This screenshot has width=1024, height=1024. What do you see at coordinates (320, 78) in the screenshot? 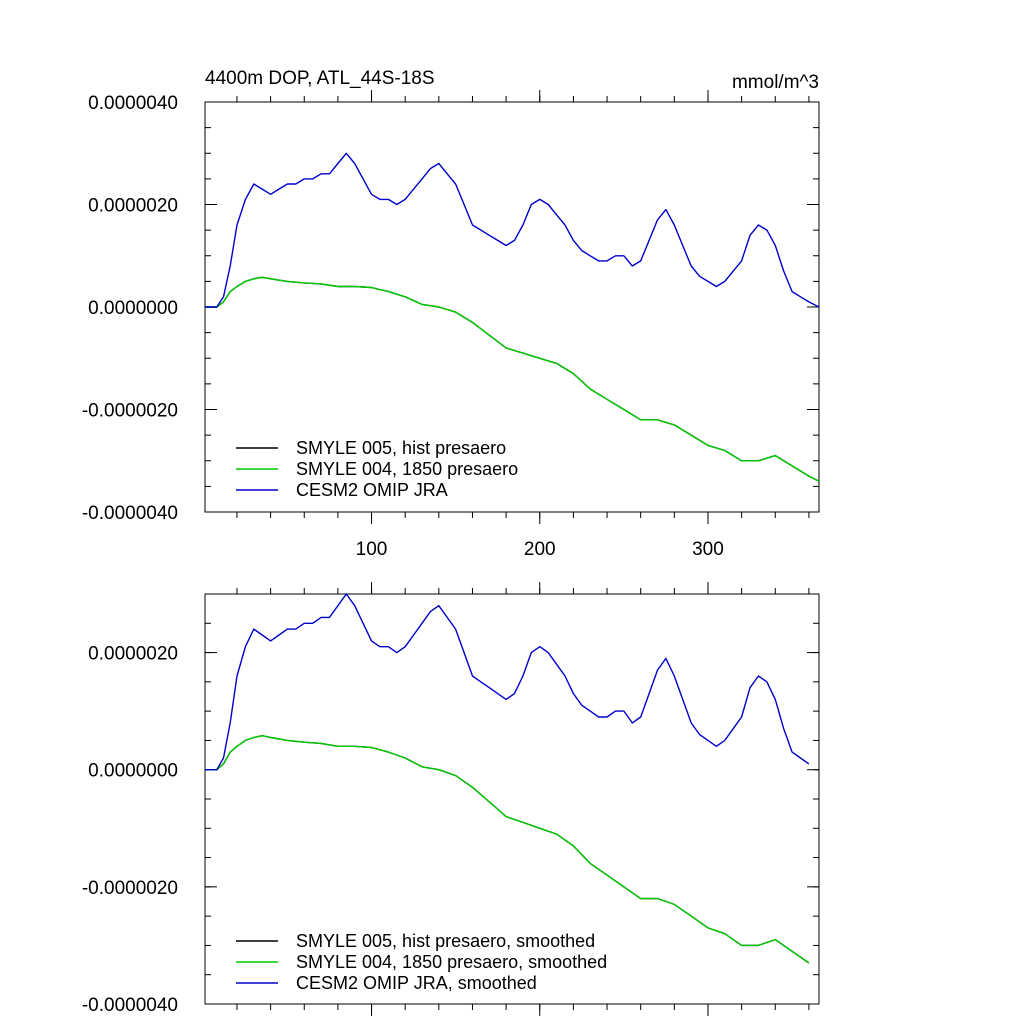
I see `chart-title-left: 4400m DOP, ATL_44S-18S` at bounding box center [320, 78].